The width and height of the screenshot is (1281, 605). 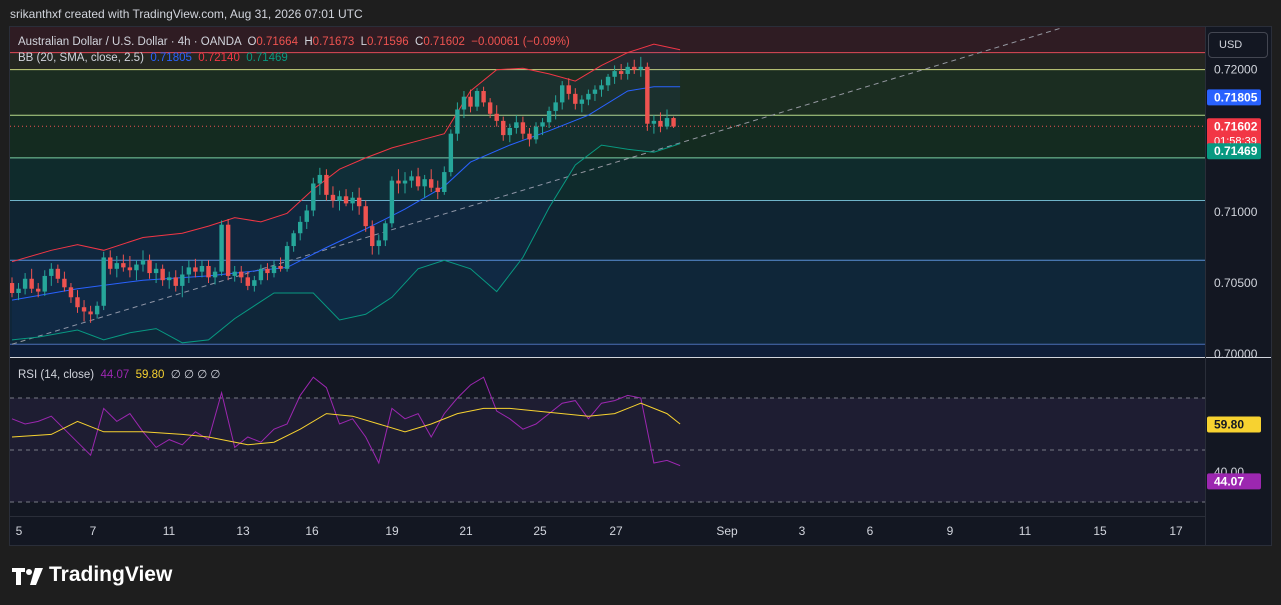 I want to click on rsi-line, so click(x=346, y=421).